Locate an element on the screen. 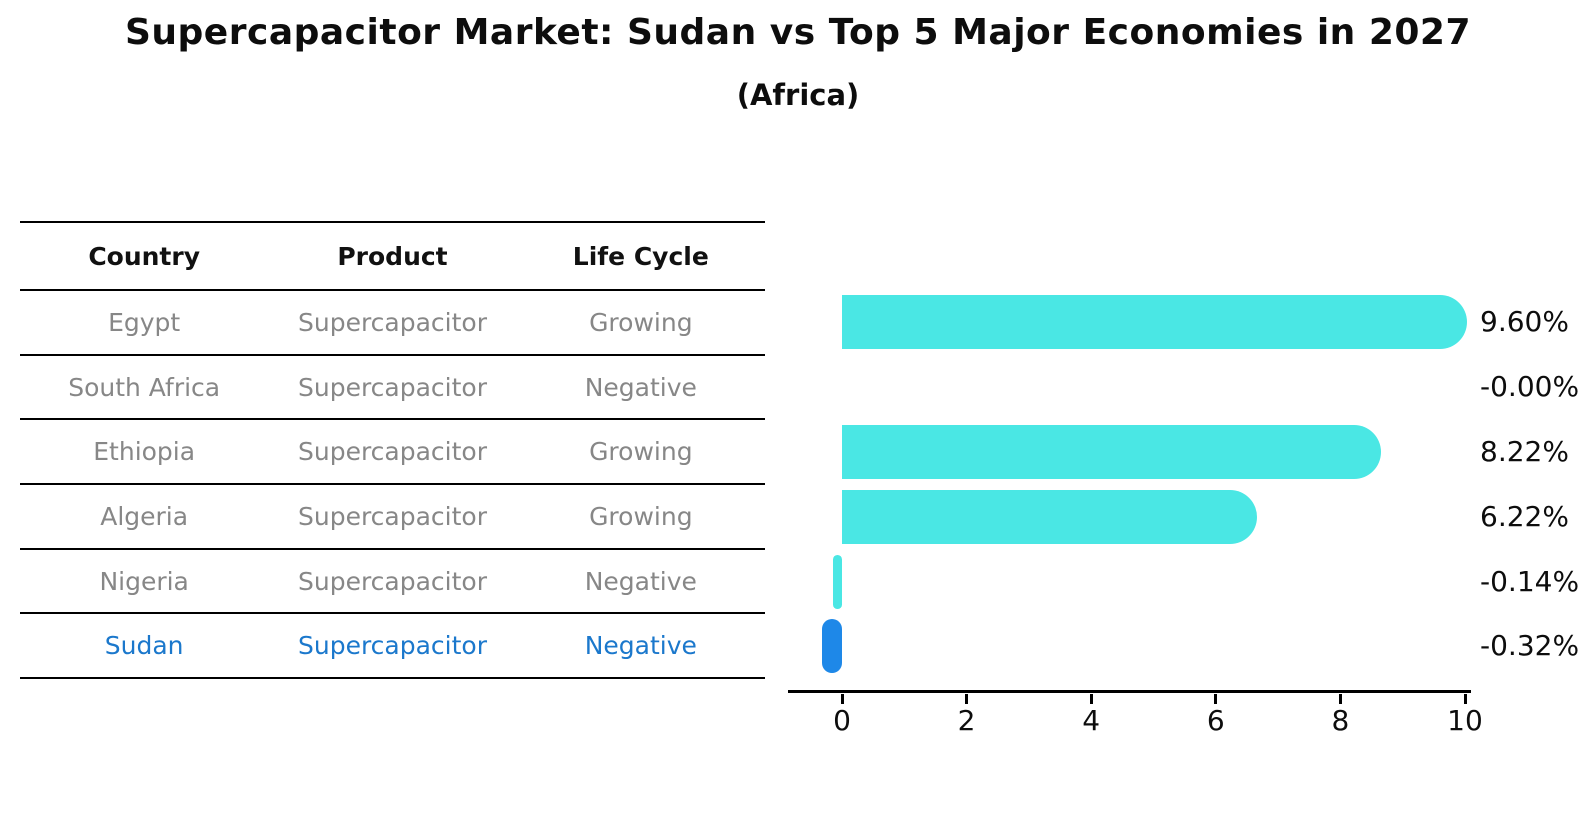 This screenshot has height=823, width=1596. bar-egypt is located at coordinates (1155, 322).